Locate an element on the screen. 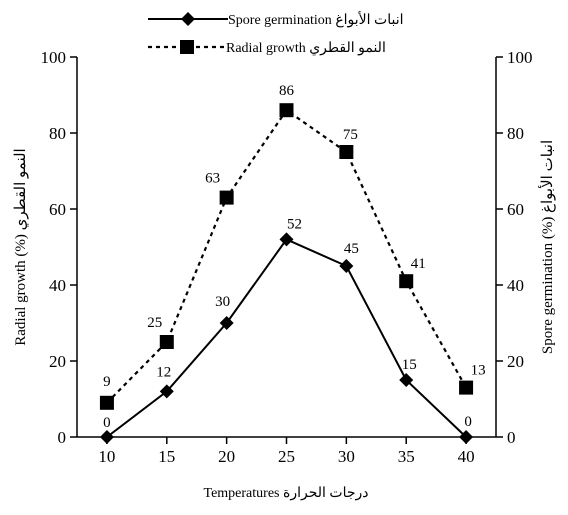 The image size is (568, 515). x-axis-ticks: 10 15 20 25 30 35 40 is located at coordinates (286, 451).